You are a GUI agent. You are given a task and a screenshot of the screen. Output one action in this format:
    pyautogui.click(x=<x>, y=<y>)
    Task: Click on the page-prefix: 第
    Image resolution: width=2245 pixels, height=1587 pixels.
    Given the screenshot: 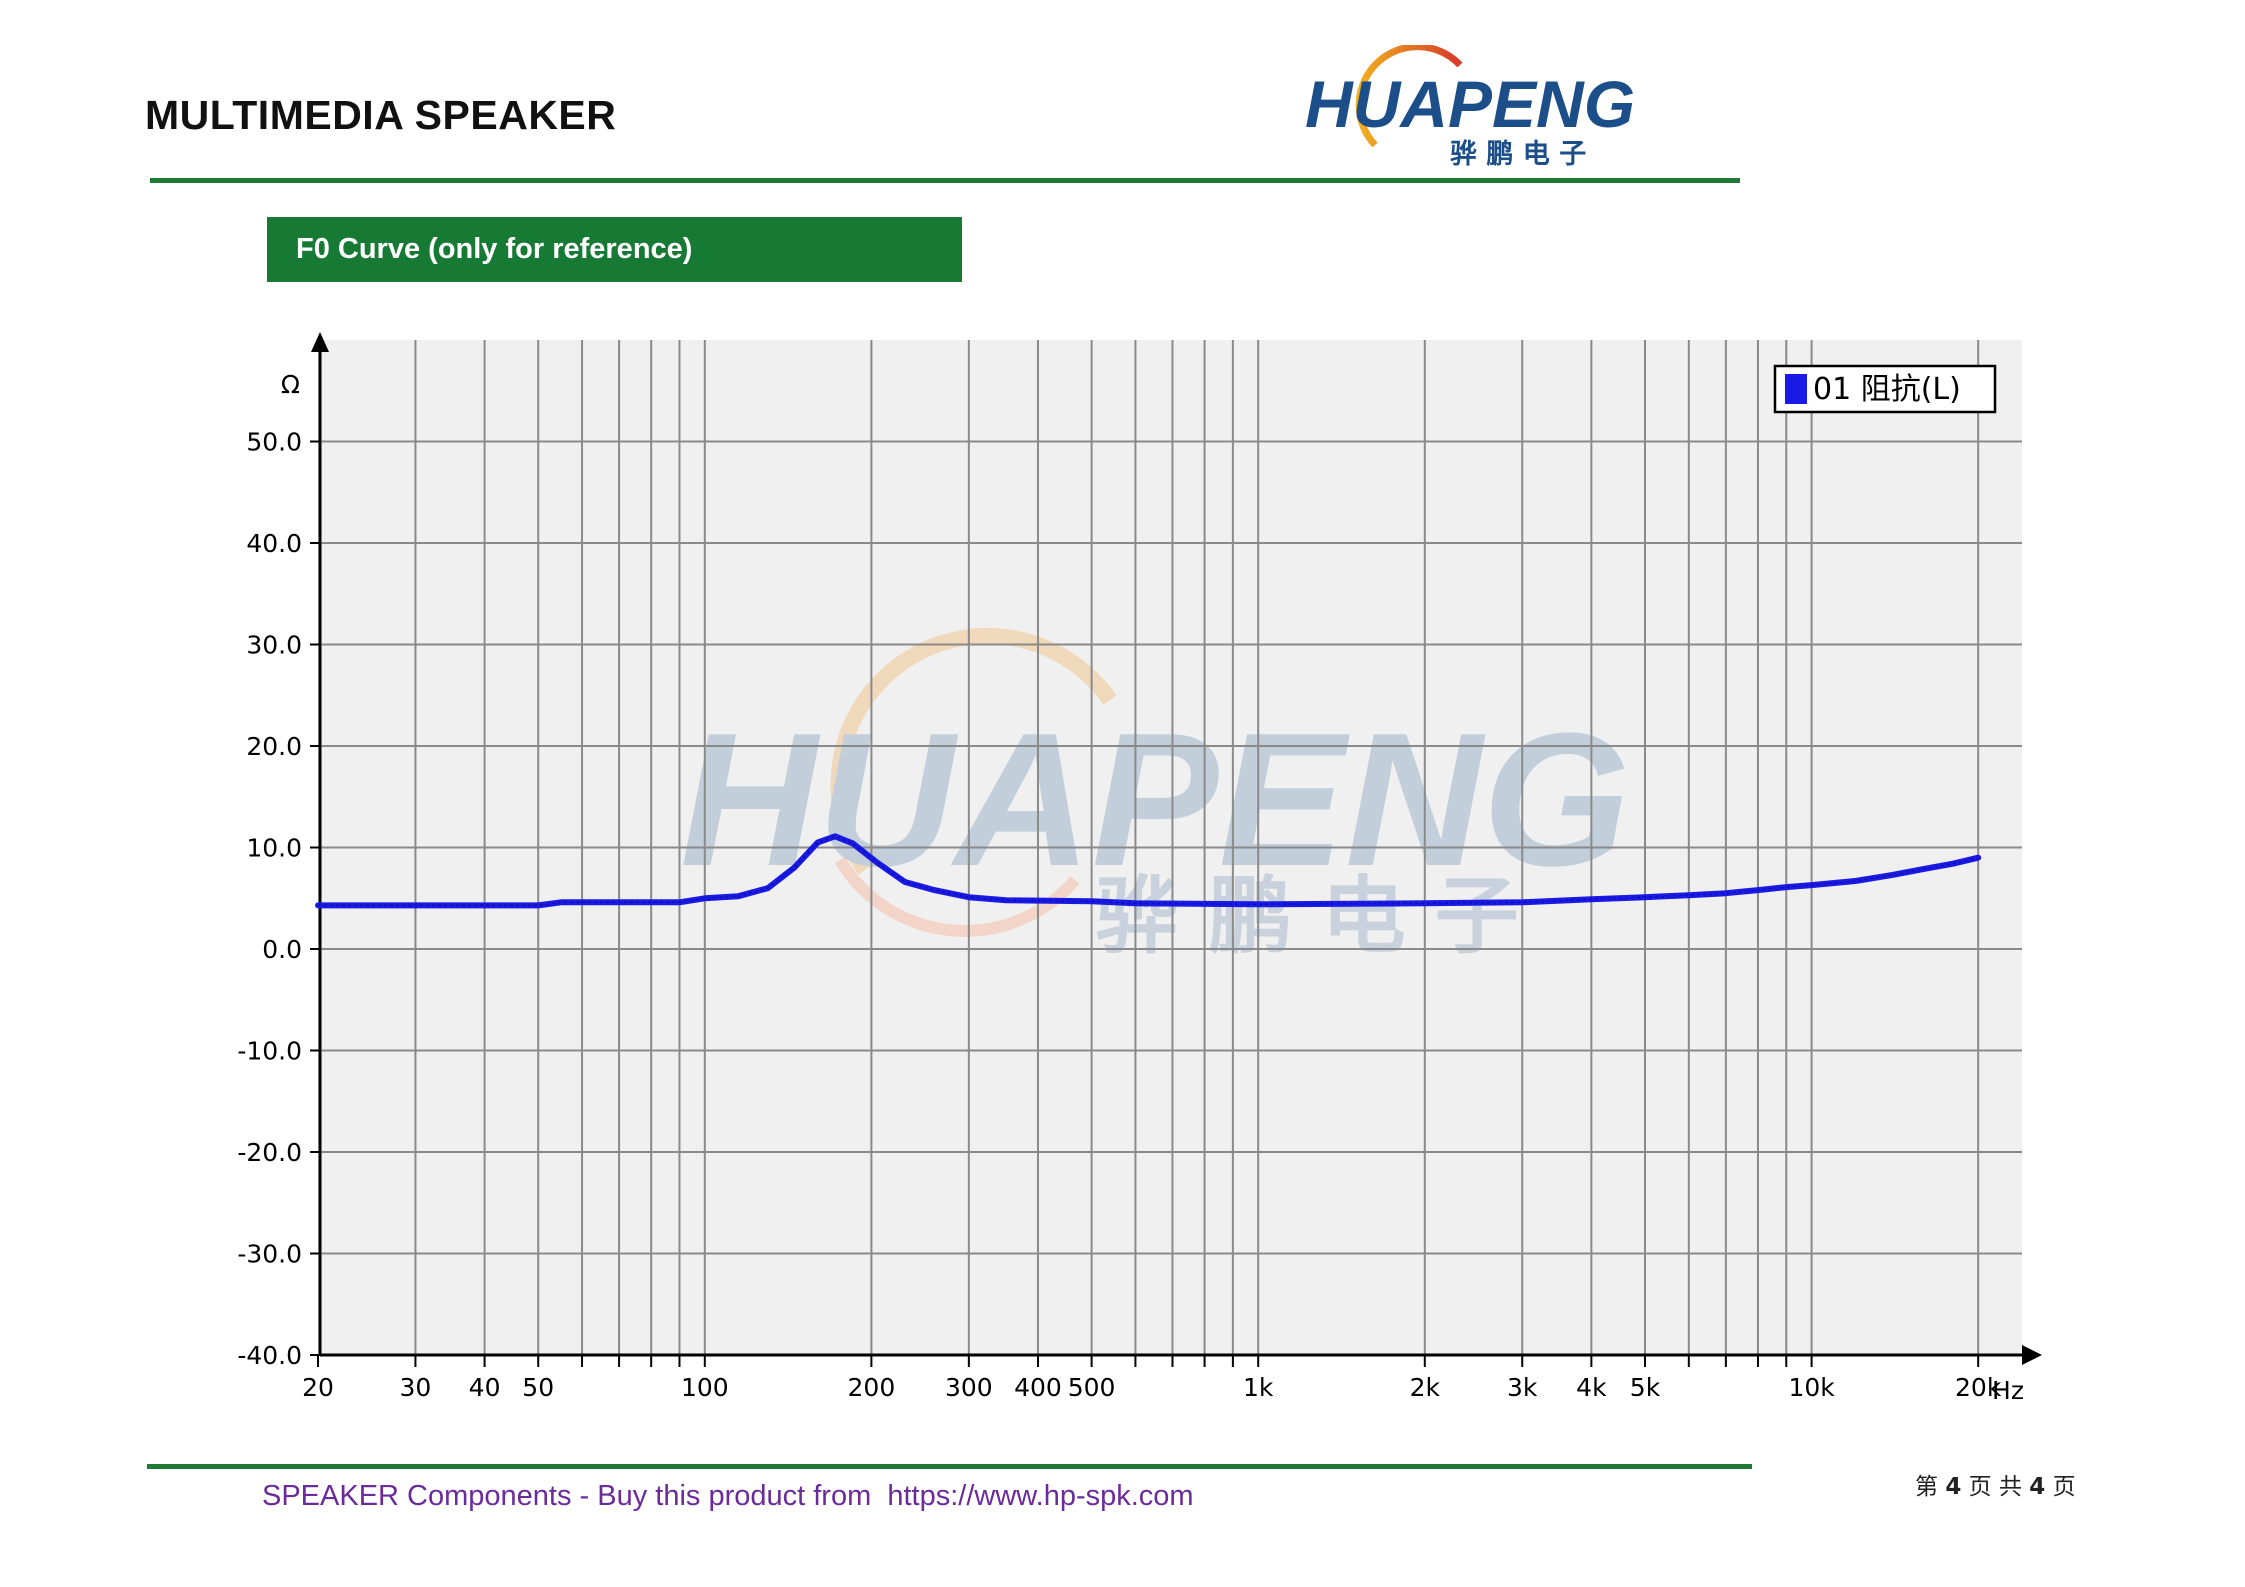 What is the action you would take?
    pyautogui.click(x=1926, y=1487)
    